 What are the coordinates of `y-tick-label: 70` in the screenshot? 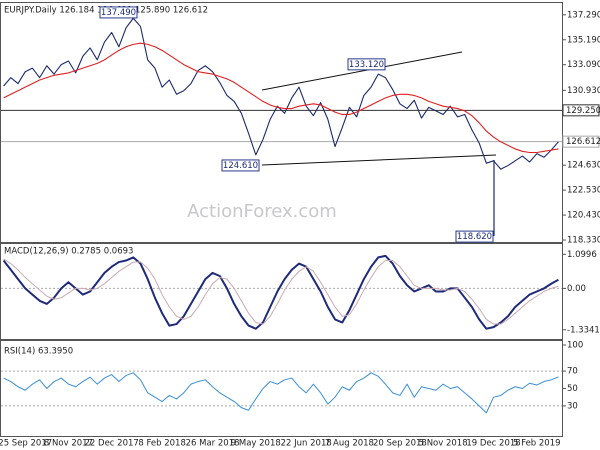 It's located at (572, 372).